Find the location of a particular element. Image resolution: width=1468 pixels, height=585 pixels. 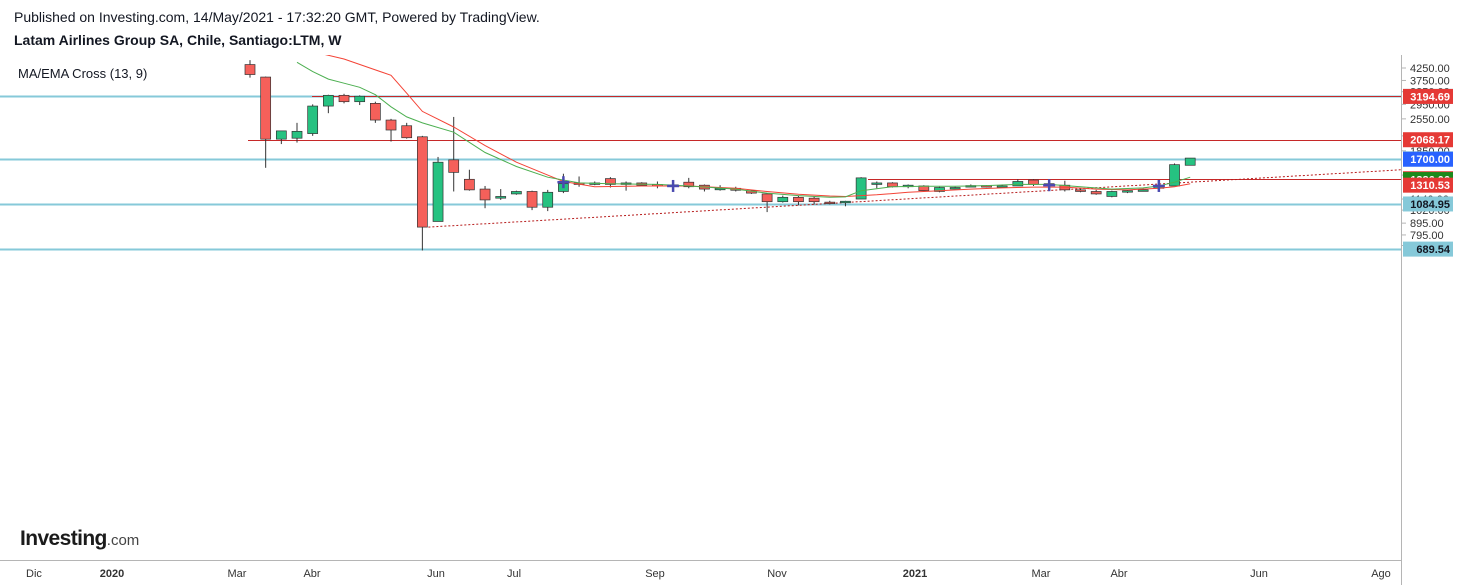

y-tick-label: 895.00 is located at coordinates (1427, 224).